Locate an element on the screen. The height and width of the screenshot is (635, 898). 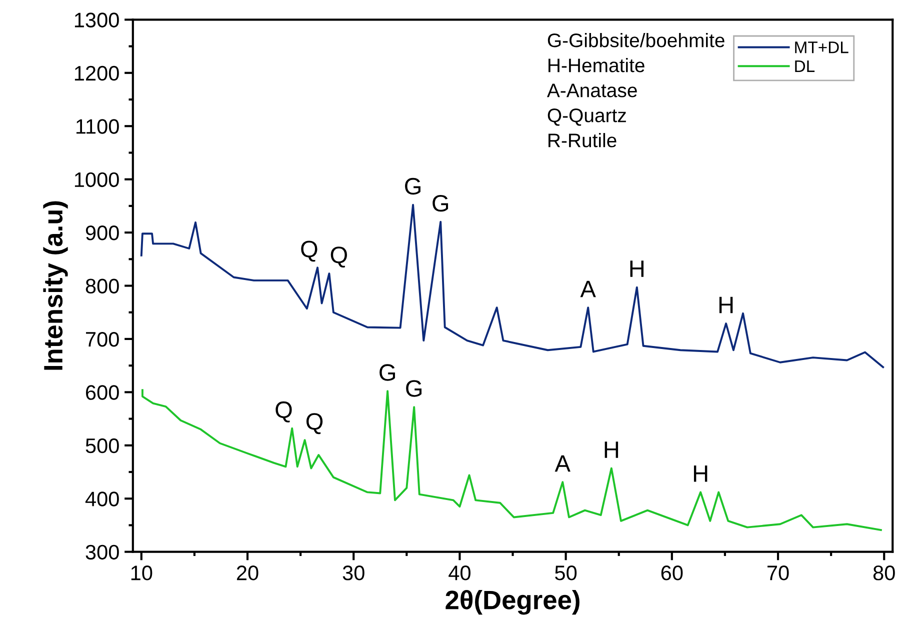
x-tick-label: 80 is located at coordinates (884, 573).